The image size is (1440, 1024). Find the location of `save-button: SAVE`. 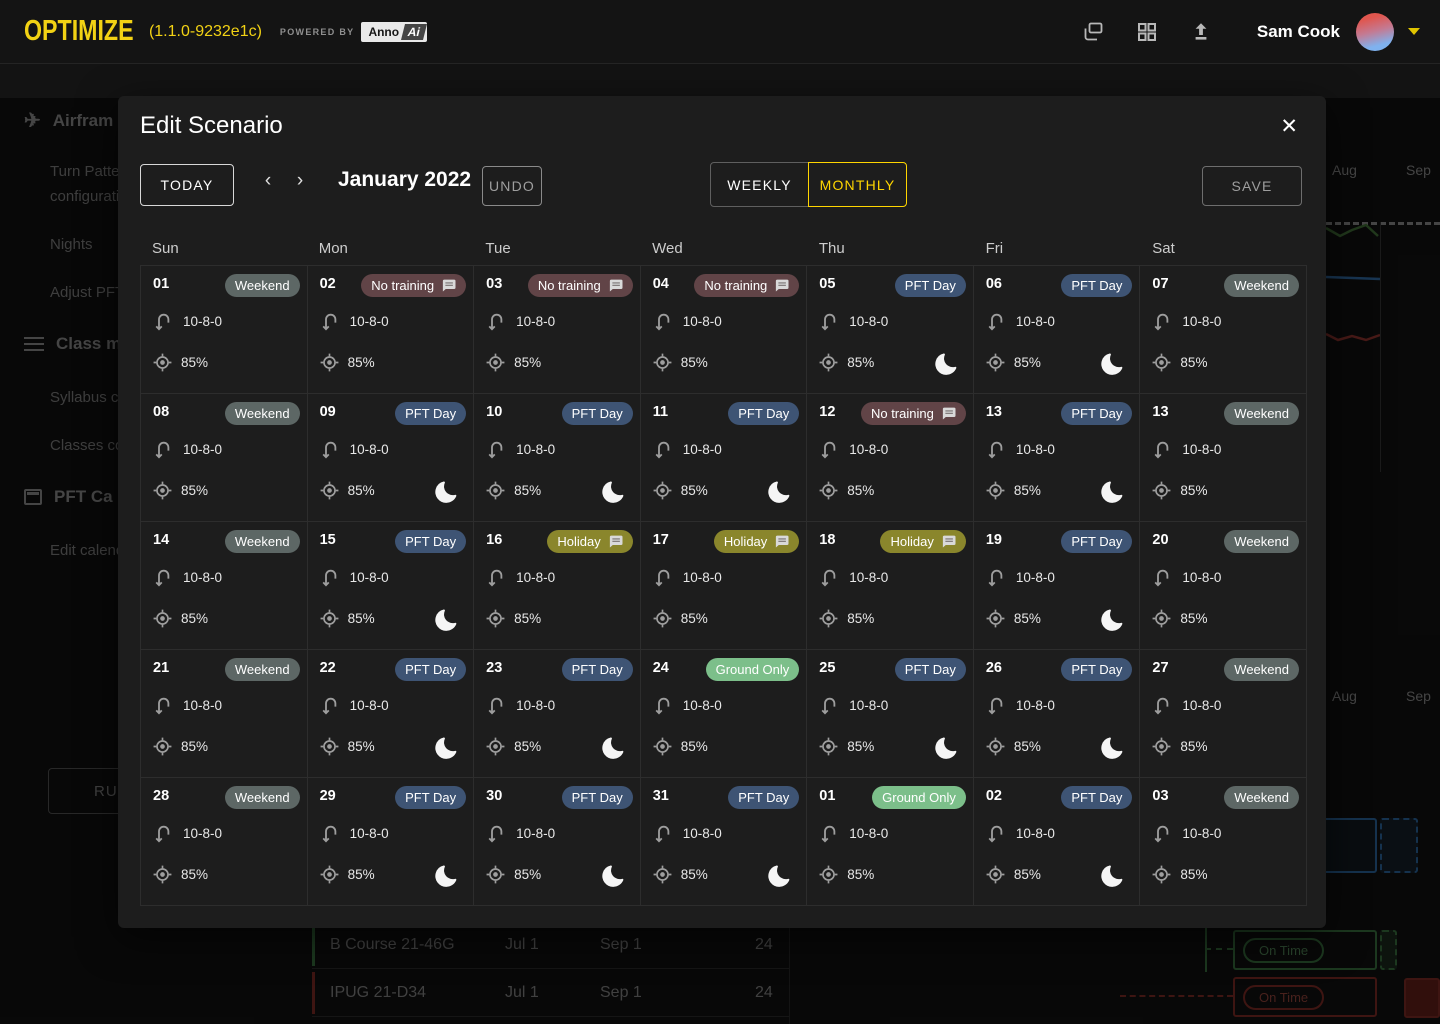

save-button: SAVE is located at coordinates (1252, 186).